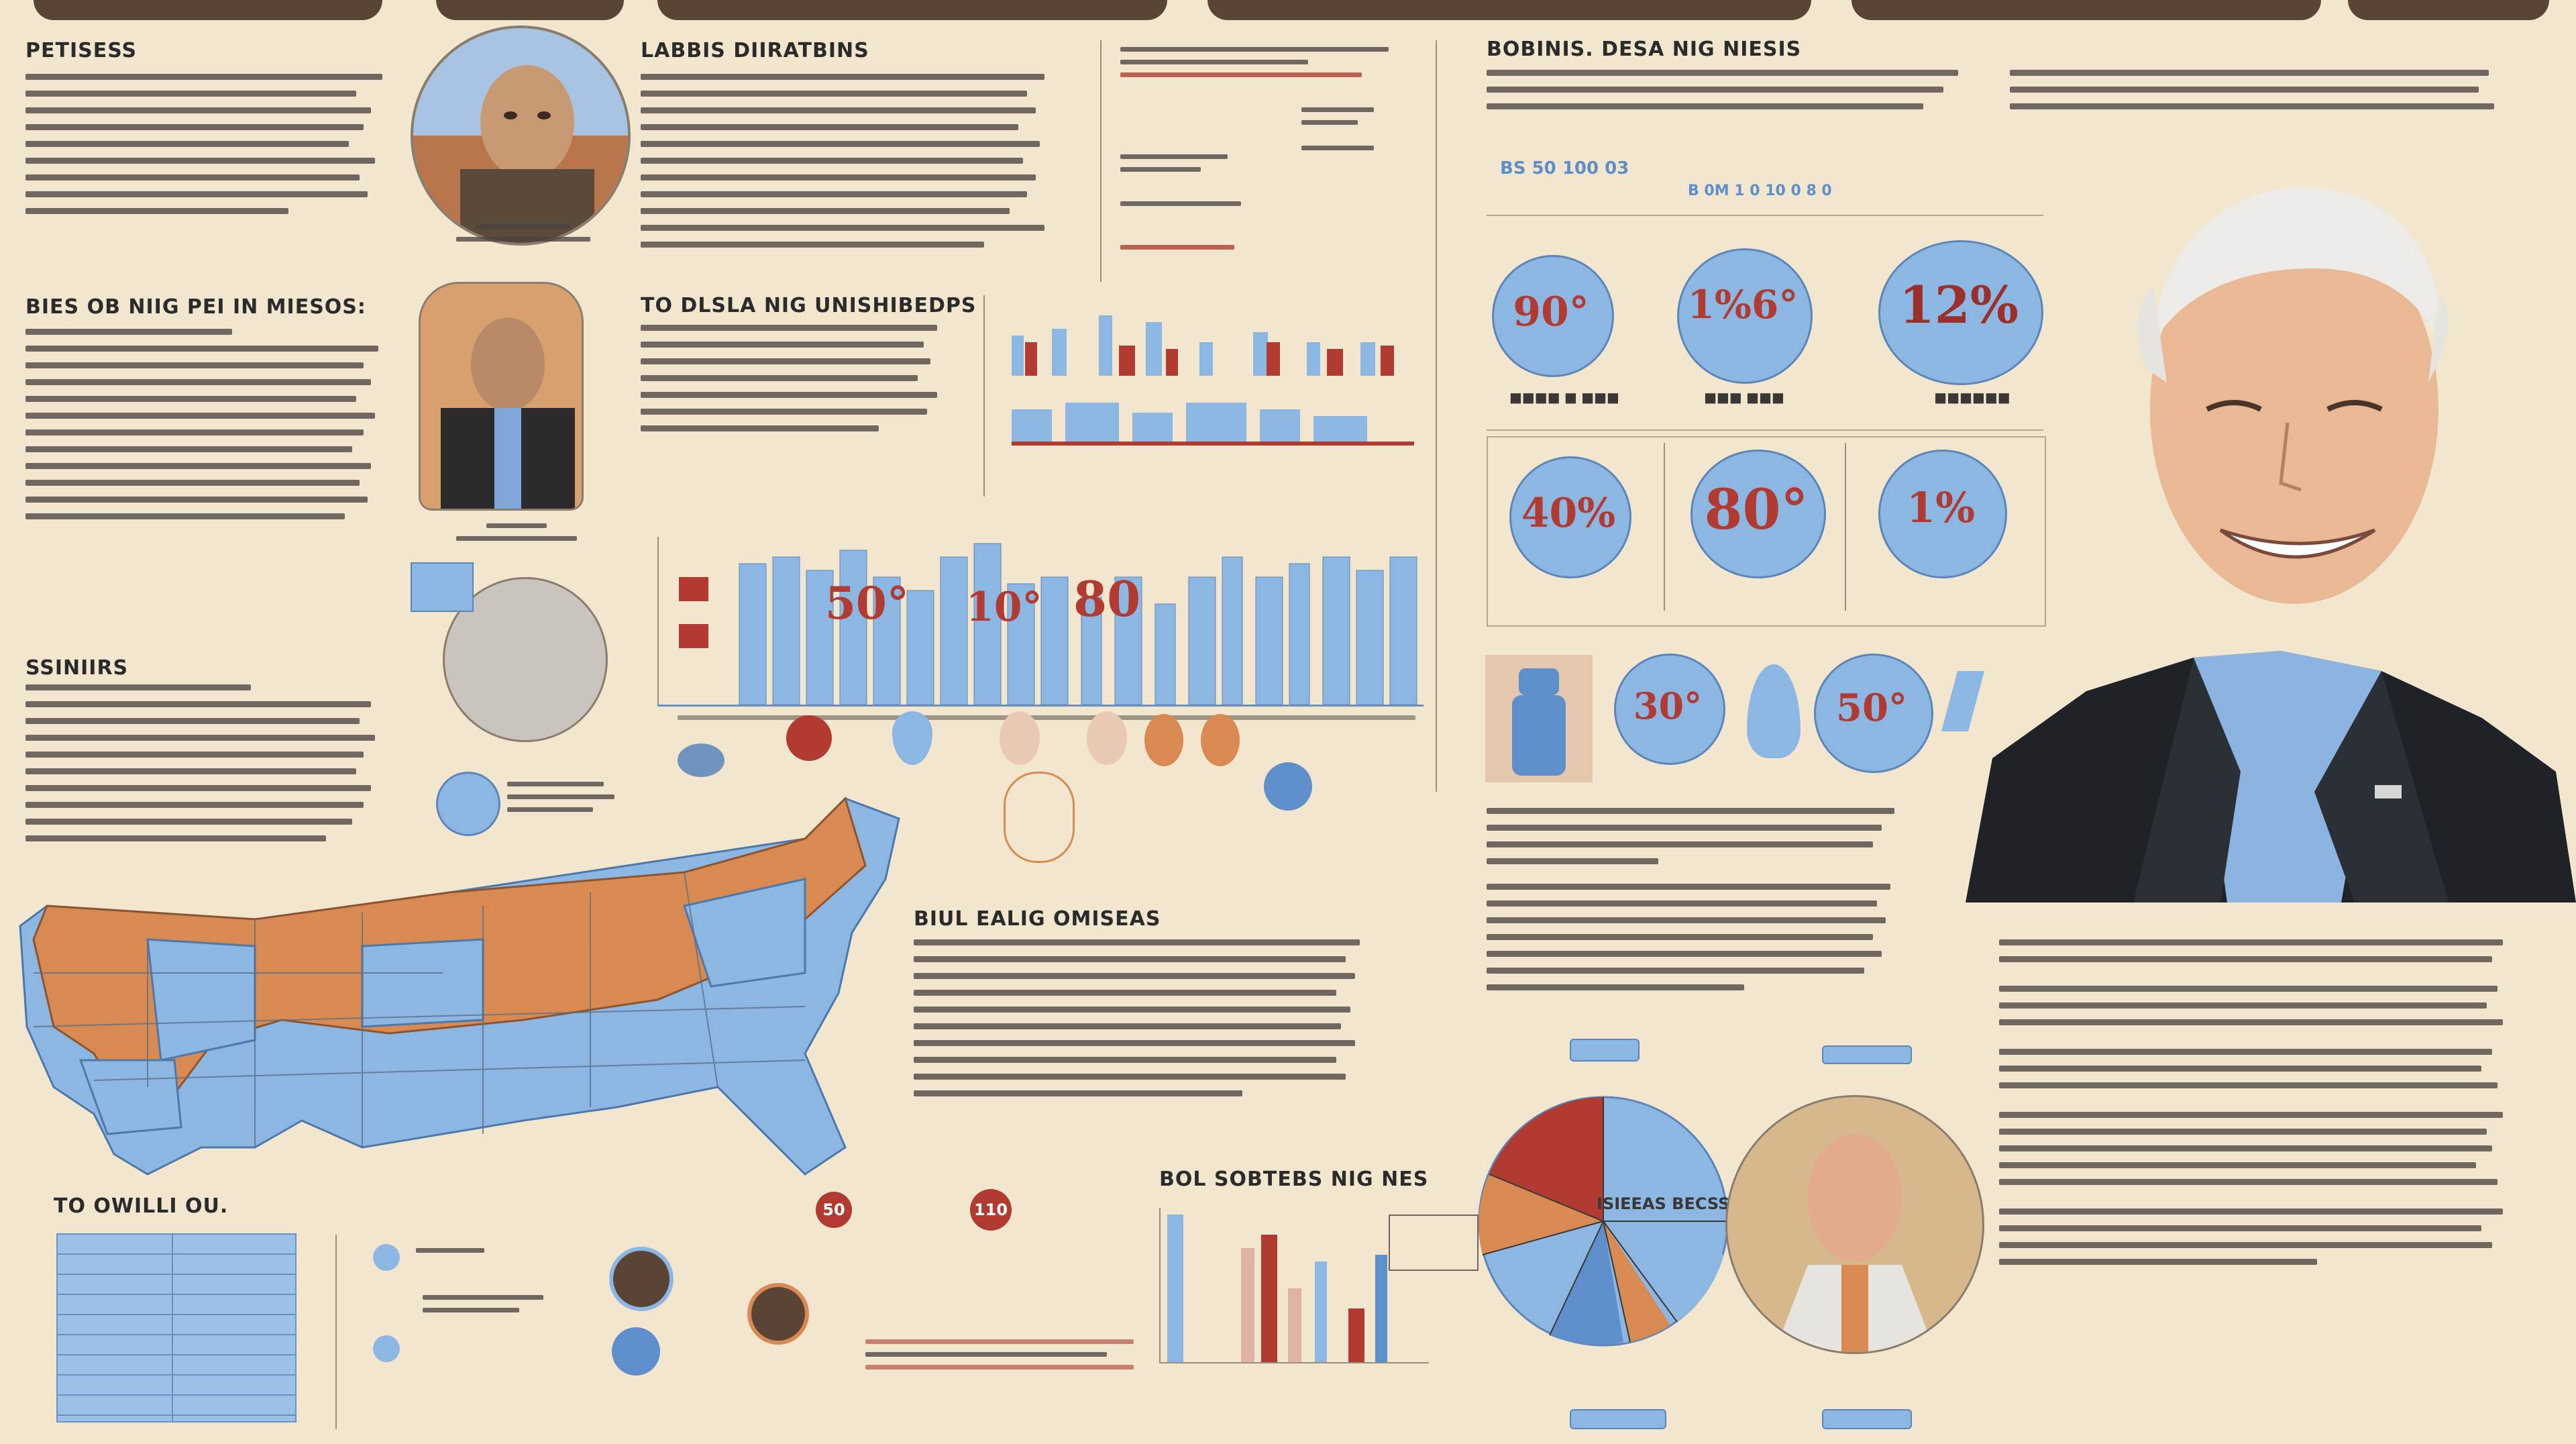 The height and width of the screenshot is (1444, 2576). What do you see at coordinates (2271, 535) in the screenshot?
I see `portrait-main` at bounding box center [2271, 535].